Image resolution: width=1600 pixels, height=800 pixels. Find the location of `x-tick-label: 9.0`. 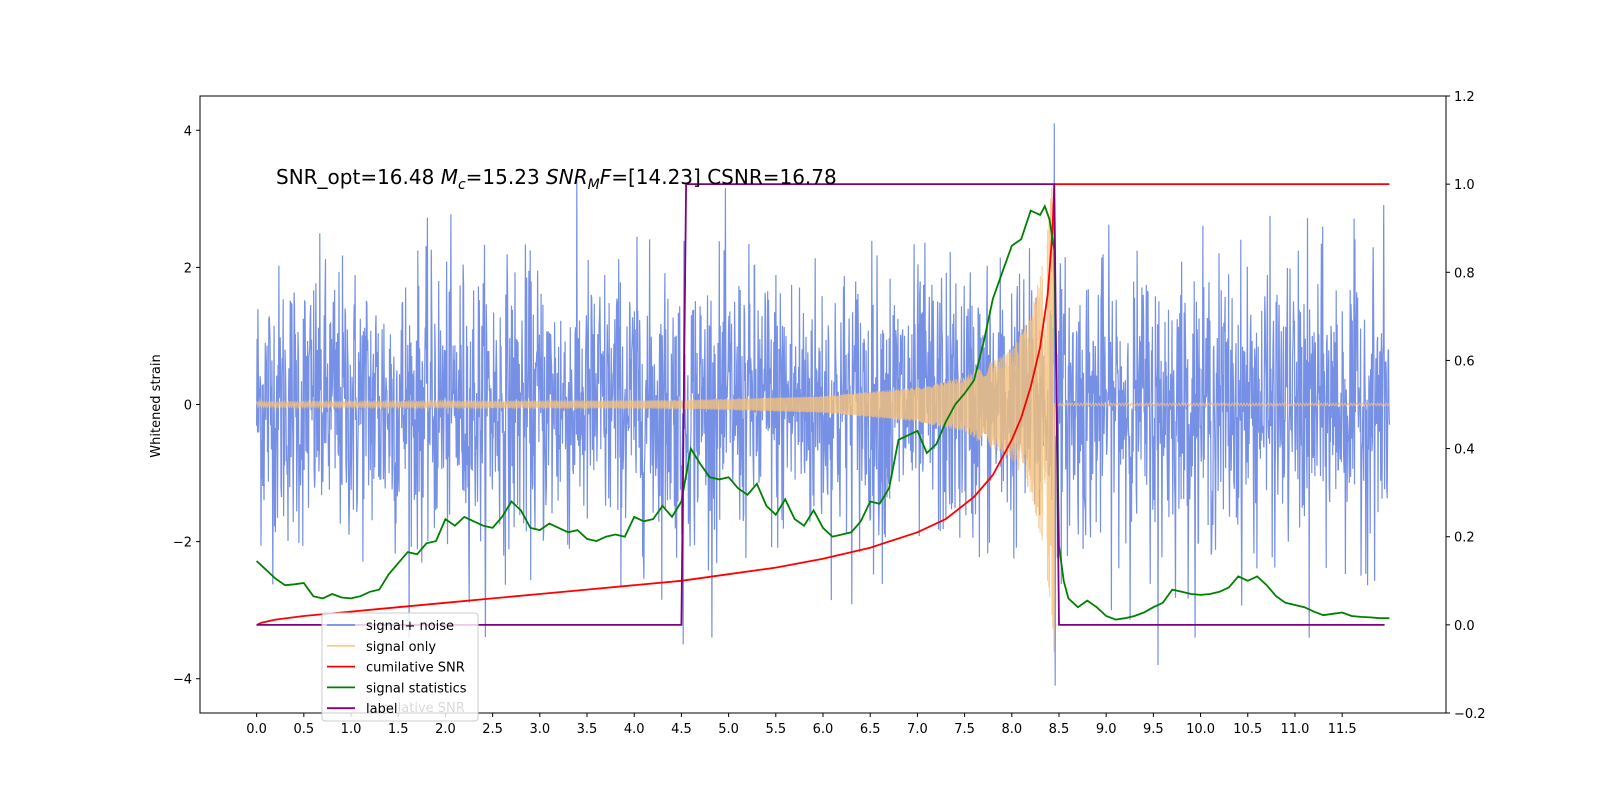

x-tick-label: 9.0 is located at coordinates (1106, 729).